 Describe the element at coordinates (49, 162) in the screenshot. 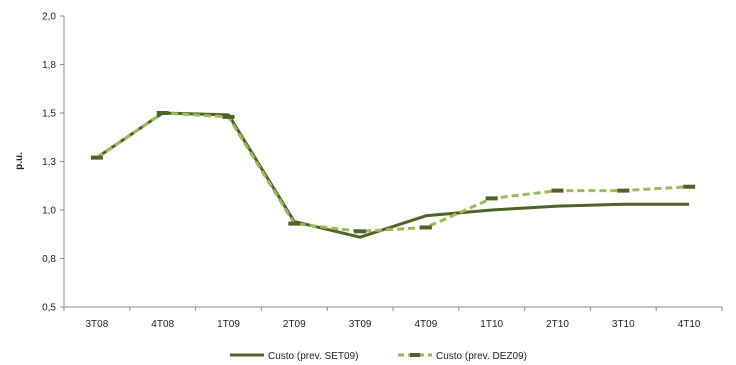

I see `y-tick-label: 1,3` at that location.